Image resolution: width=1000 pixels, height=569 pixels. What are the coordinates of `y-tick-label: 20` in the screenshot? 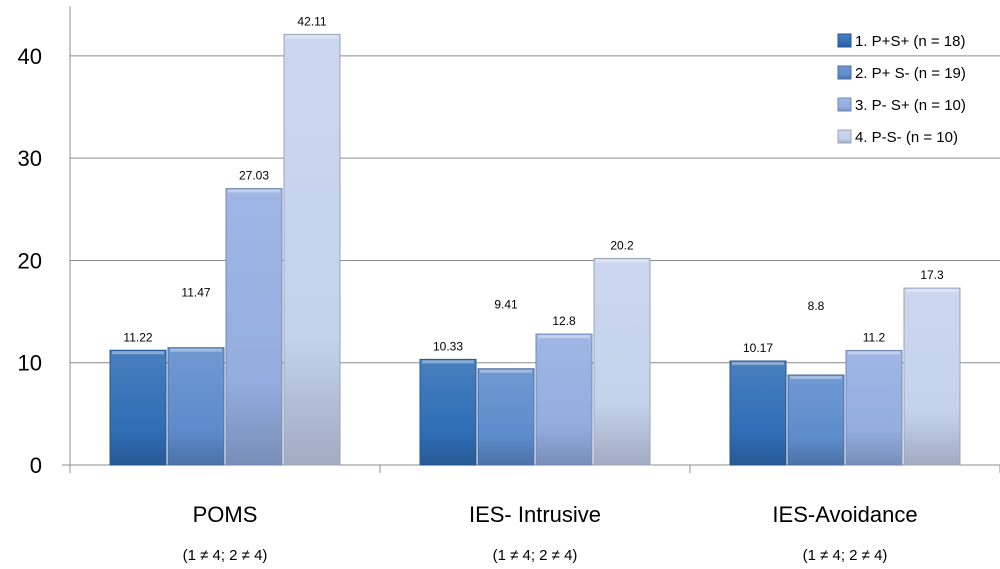 It's located at (30, 260).